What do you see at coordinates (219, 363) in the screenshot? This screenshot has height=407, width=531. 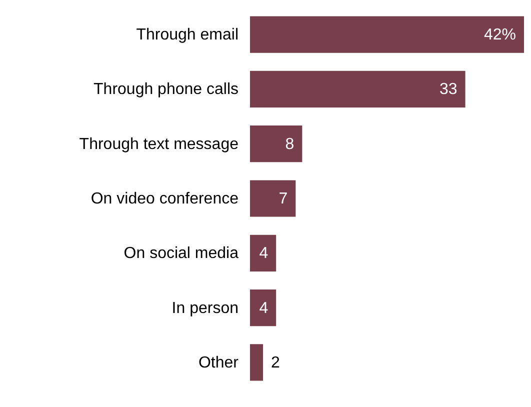 I see `y-tick-label: Other` at bounding box center [219, 363].